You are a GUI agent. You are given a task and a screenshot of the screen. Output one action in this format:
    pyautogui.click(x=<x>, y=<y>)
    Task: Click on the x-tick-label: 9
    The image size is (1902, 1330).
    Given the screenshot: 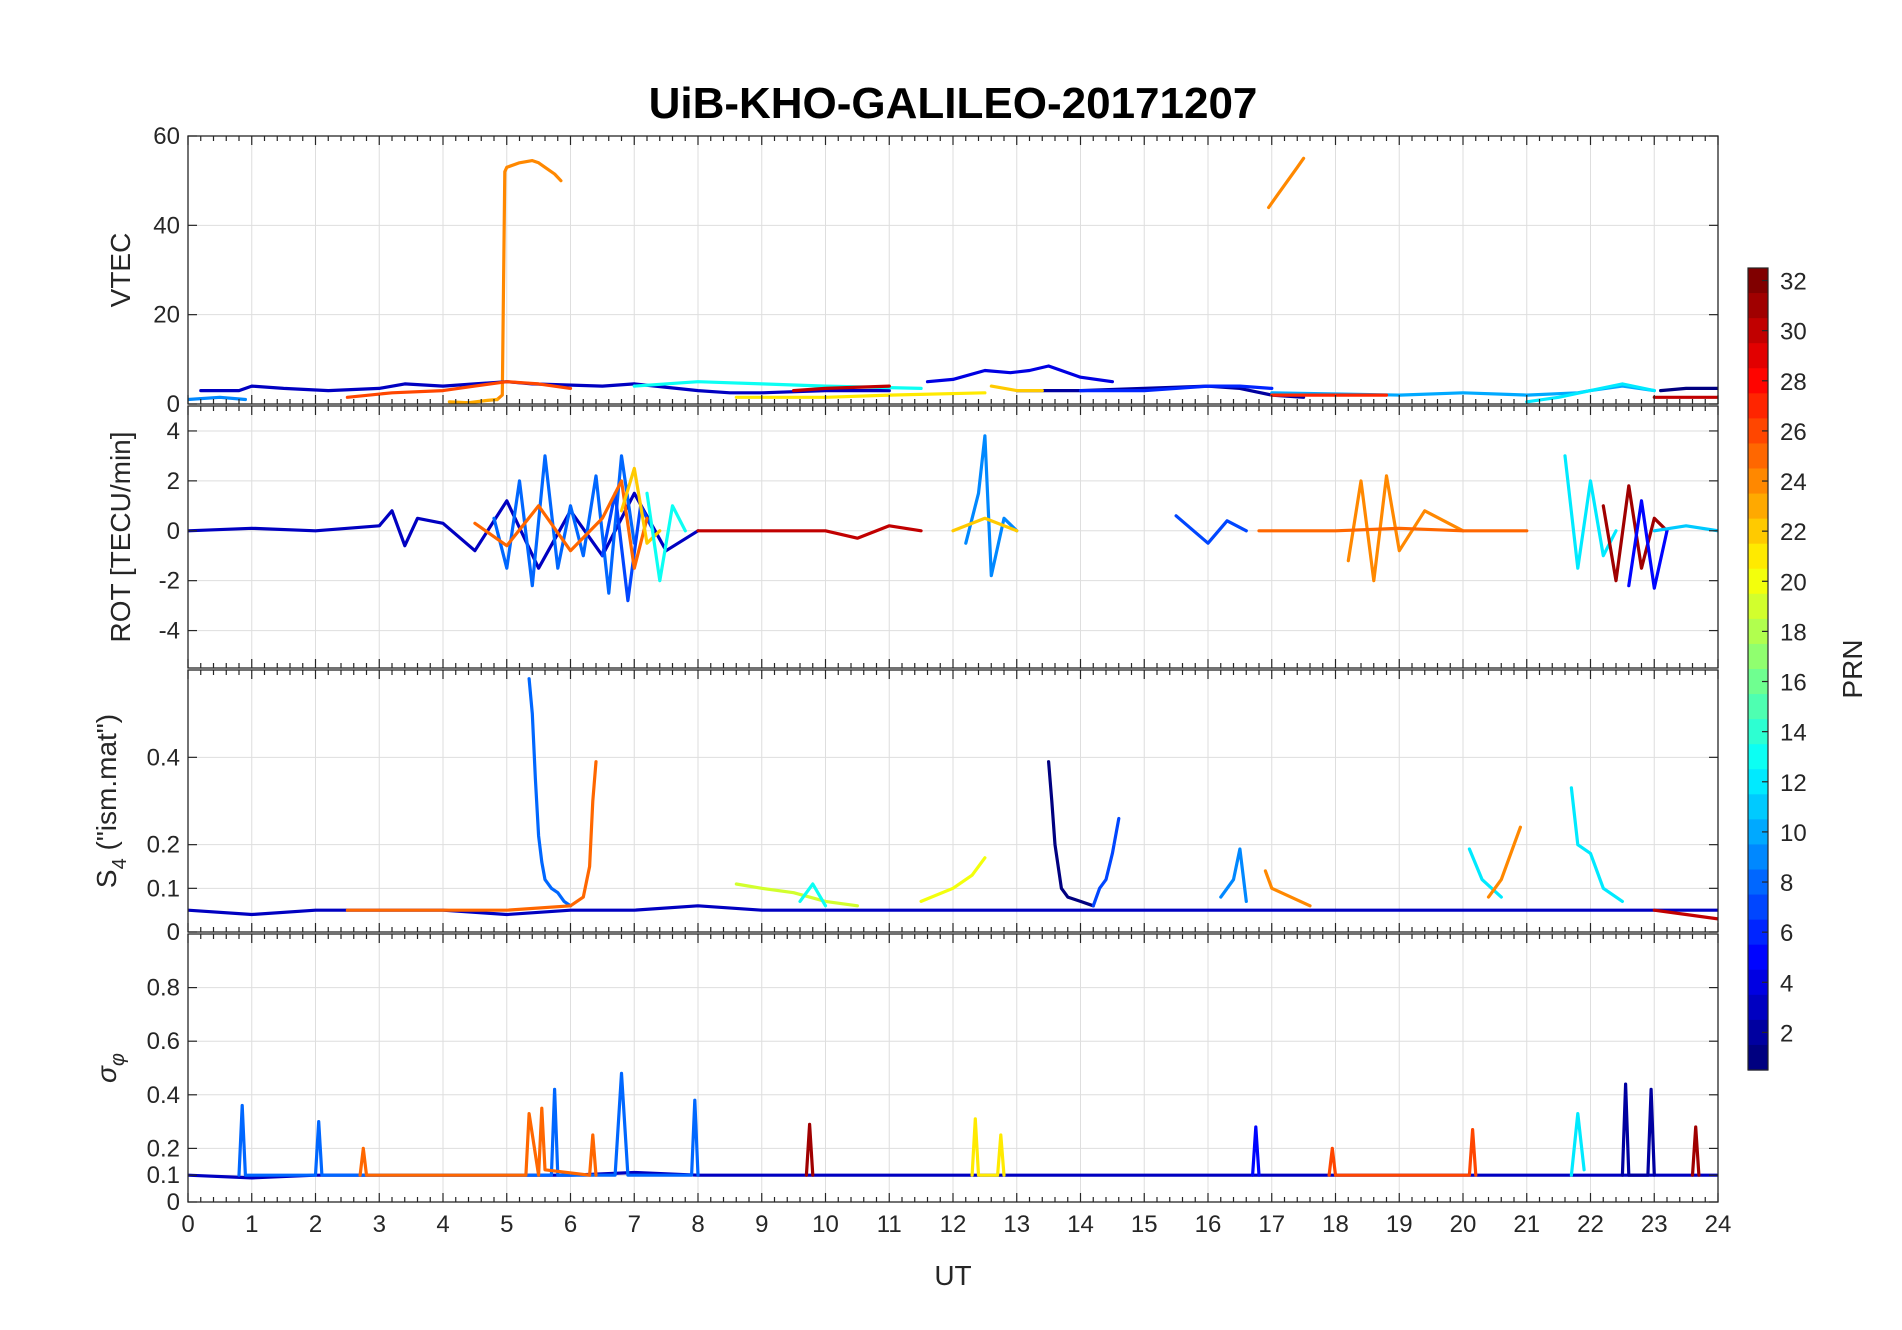 What is the action you would take?
    pyautogui.click(x=761, y=1224)
    